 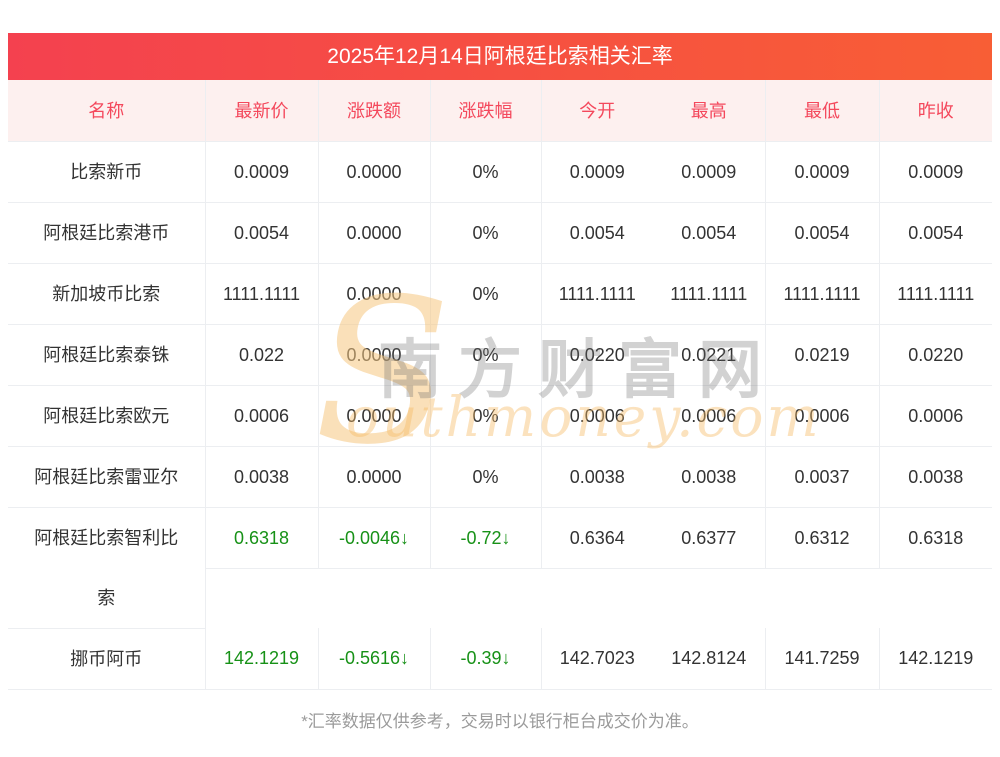 I want to click on disclaimer-text: *汇率数据仅供参考，交易时以银行柜台成交价为准。, so click(x=500, y=721).